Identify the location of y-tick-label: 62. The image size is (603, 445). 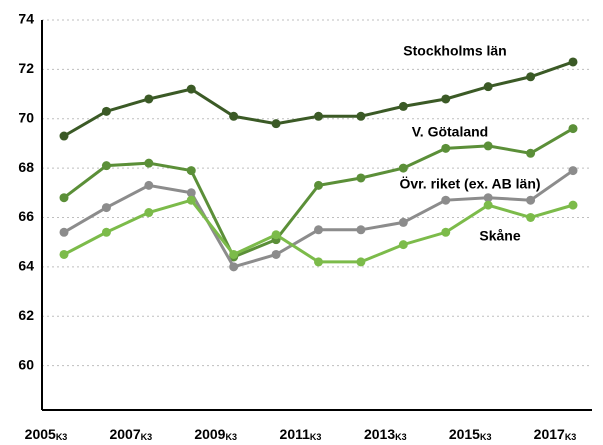
(26, 315).